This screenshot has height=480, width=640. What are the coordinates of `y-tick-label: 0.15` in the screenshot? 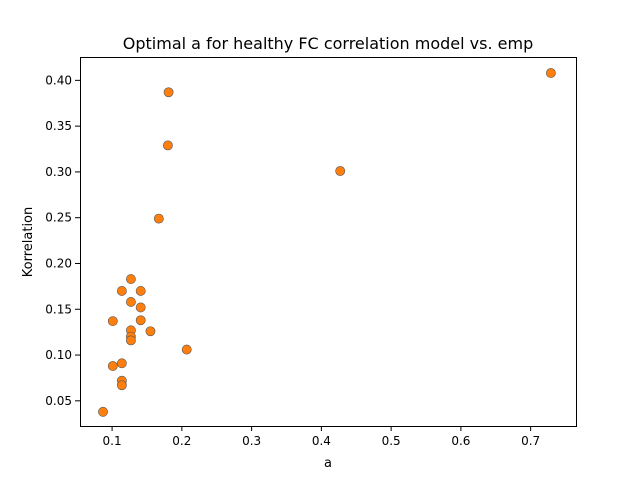 It's located at (58, 309).